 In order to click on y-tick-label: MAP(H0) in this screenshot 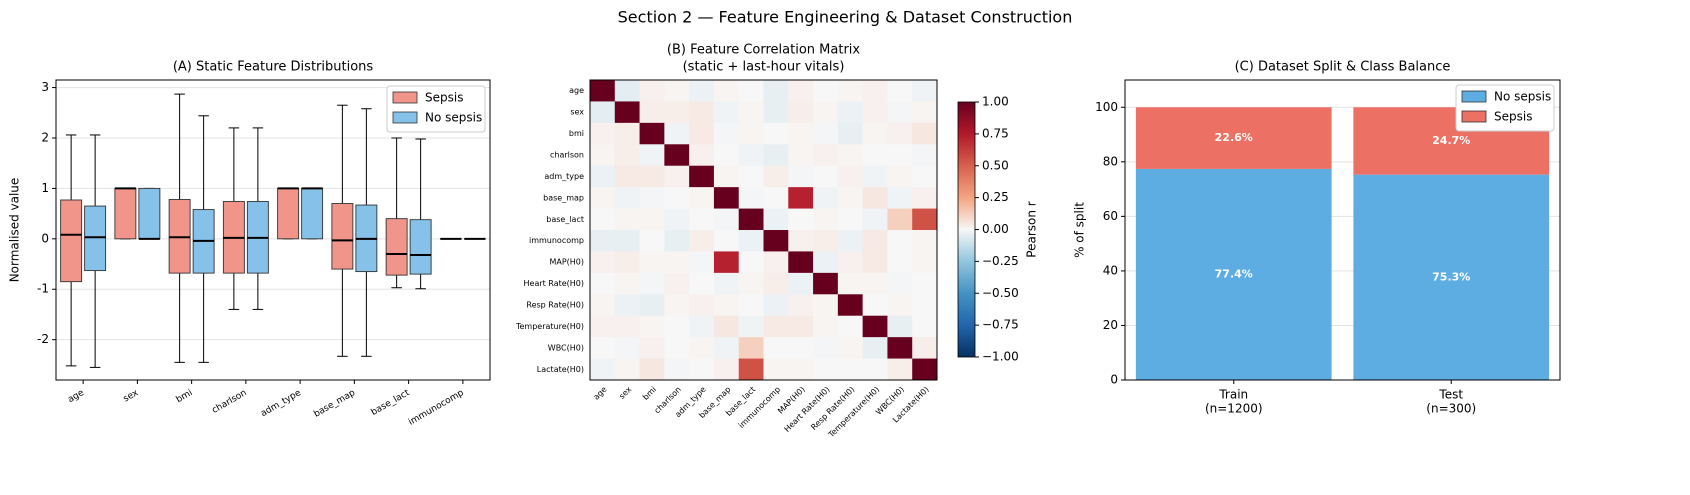, I will do `click(566, 262)`.